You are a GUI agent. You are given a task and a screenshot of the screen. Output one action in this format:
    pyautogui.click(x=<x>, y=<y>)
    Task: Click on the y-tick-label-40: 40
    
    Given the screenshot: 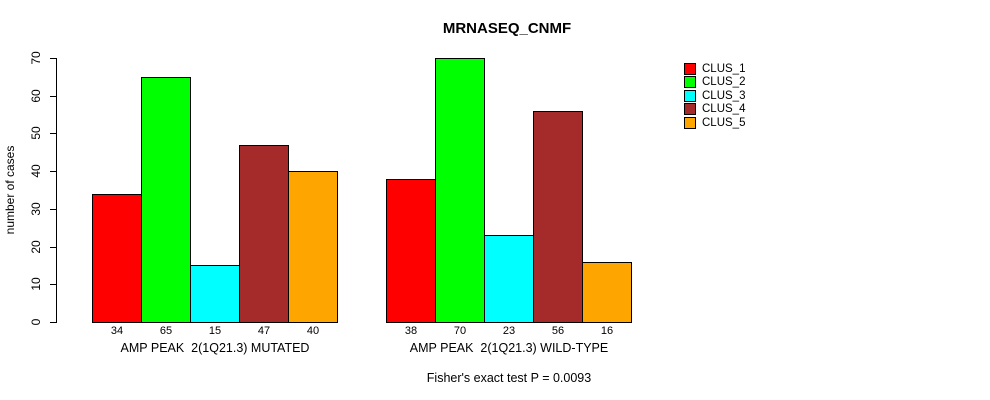 What is the action you would take?
    pyautogui.click(x=36, y=171)
    